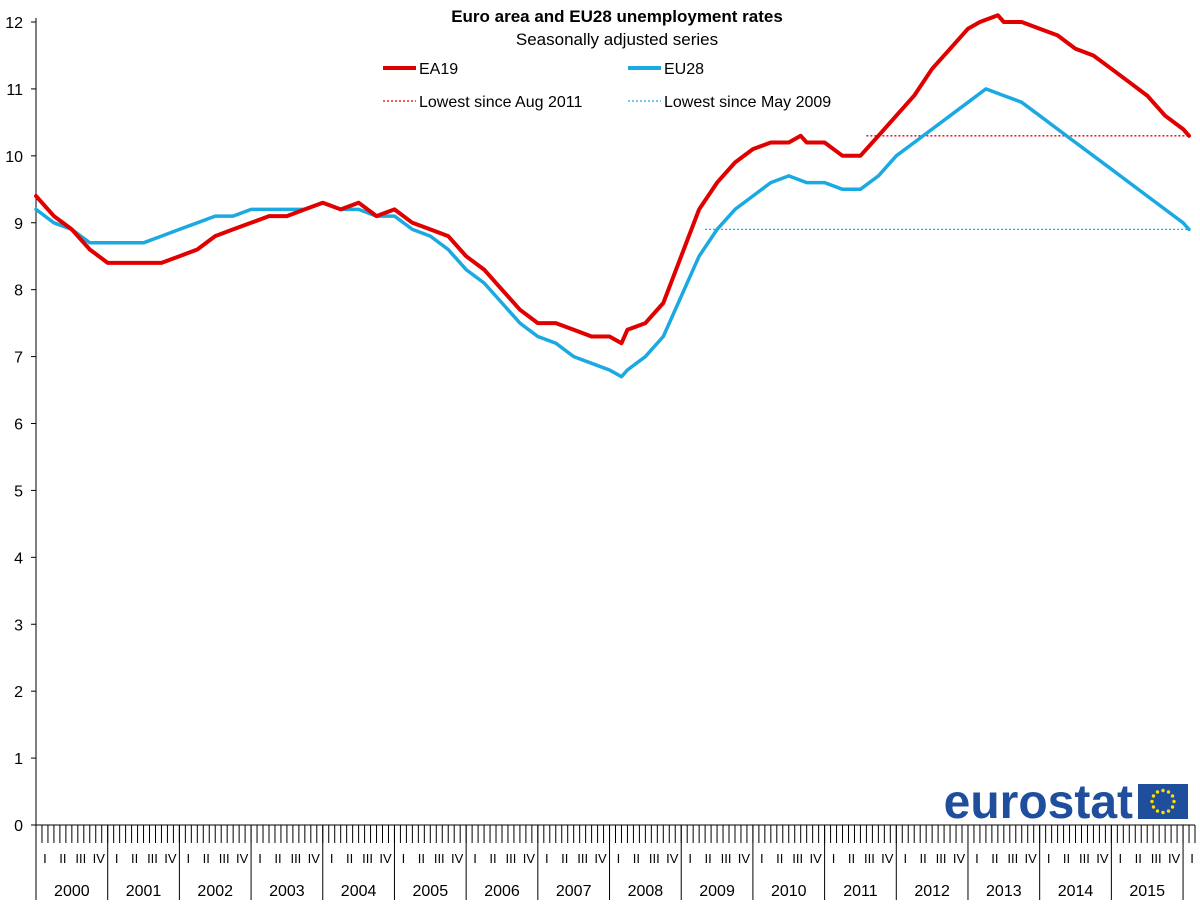 This screenshot has width=1200, height=905. I want to click on eurostat-logo-text: eurostat, so click(1038, 802).